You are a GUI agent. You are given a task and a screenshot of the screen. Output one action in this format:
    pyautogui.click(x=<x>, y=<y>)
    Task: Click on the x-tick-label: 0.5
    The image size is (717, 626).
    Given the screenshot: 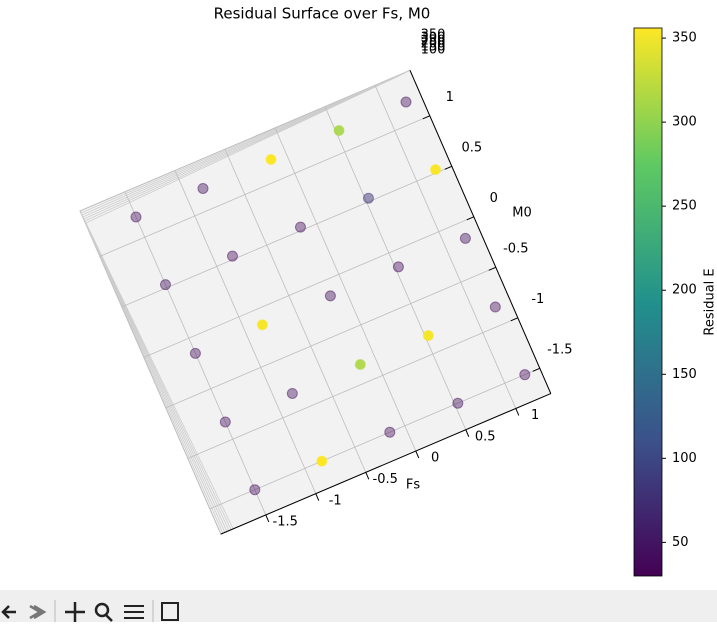 What is the action you would take?
    pyautogui.click(x=485, y=436)
    